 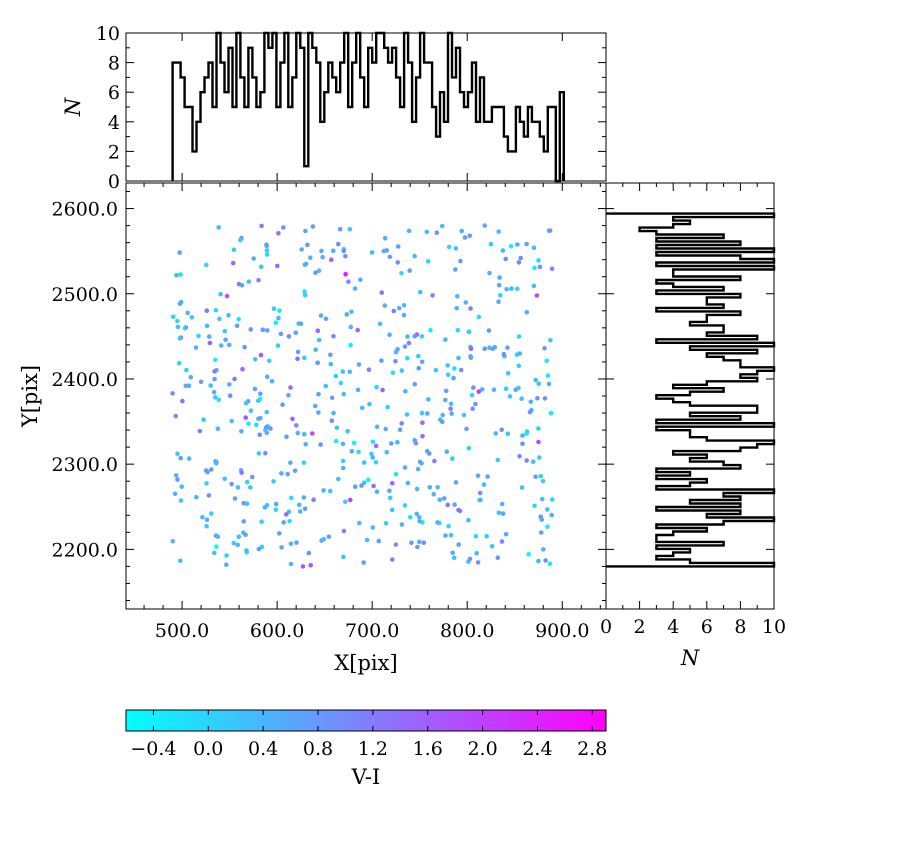 What do you see at coordinates (690, 658) in the screenshot?
I see `right-histogram-x-label: N` at bounding box center [690, 658].